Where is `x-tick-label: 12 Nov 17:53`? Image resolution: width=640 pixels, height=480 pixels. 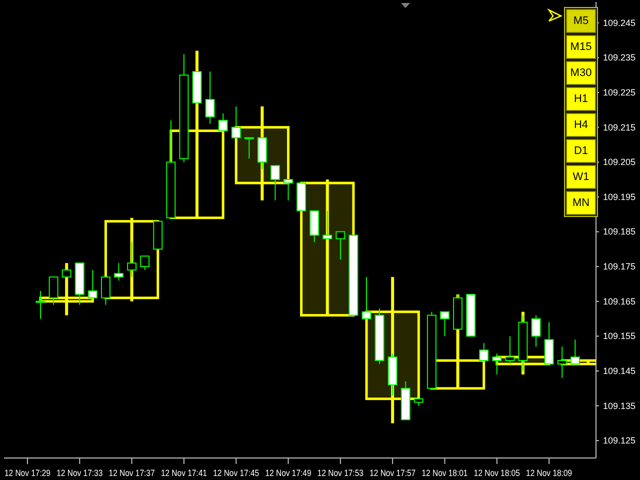 x-tick-label: 12 Nov 17:53 is located at coordinates (344, 473).